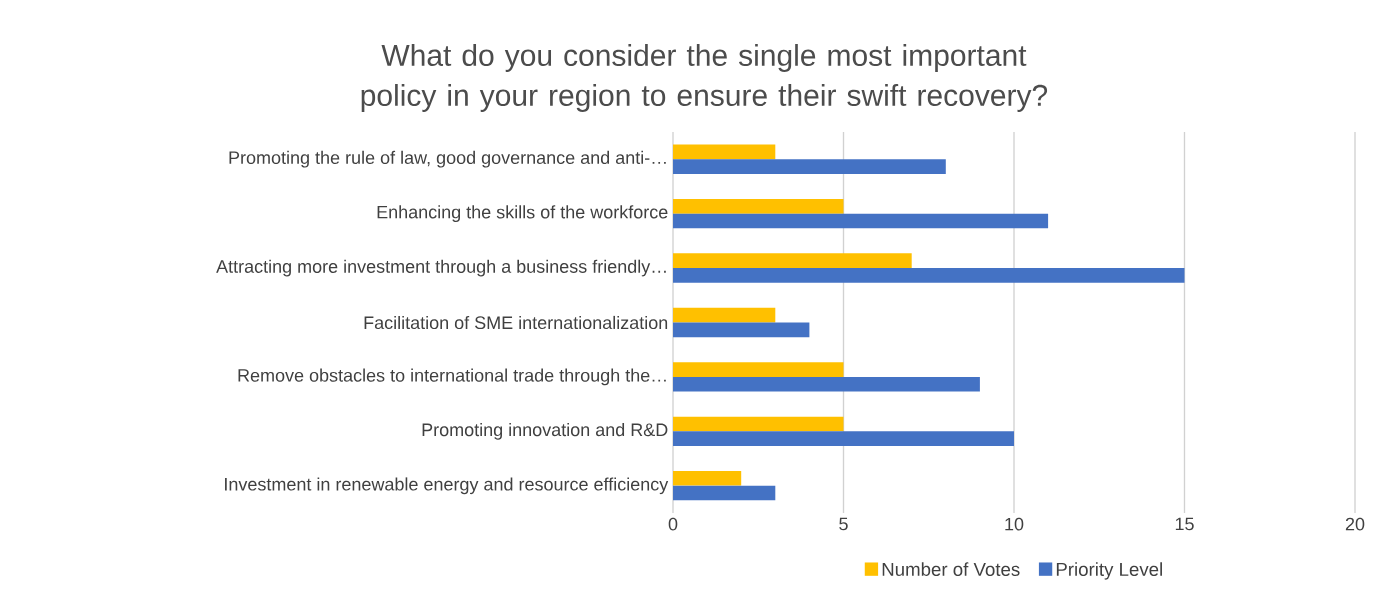 This screenshot has height=603, width=1399. Describe the element at coordinates (843, 524) in the screenshot. I see `x-tick-label: 5` at that location.